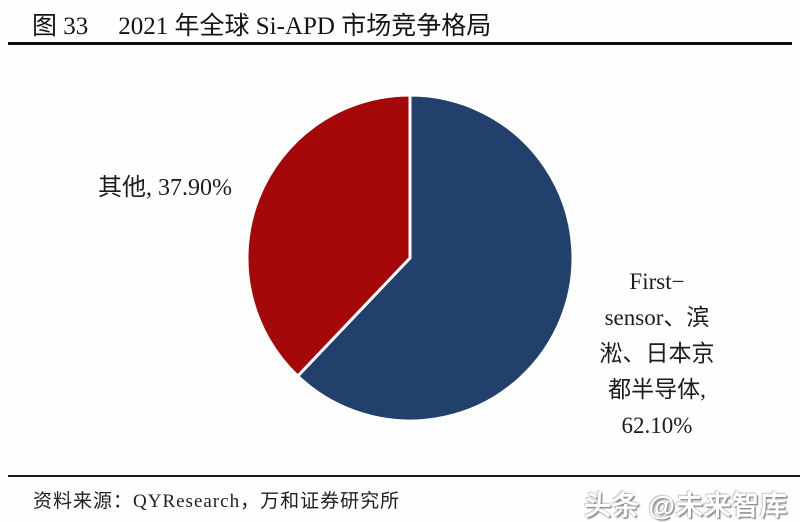 The image size is (800, 522). I want to click on pie-label-main-line: 62.10%, so click(657, 425).